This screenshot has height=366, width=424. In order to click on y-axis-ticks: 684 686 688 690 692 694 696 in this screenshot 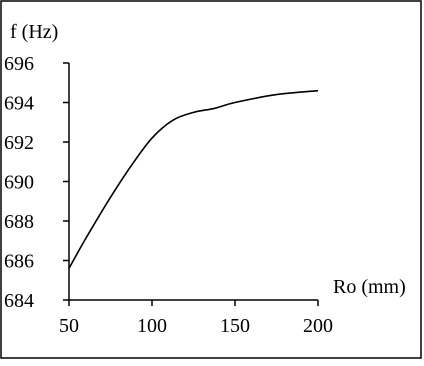, I will do `click(36, 182)`.